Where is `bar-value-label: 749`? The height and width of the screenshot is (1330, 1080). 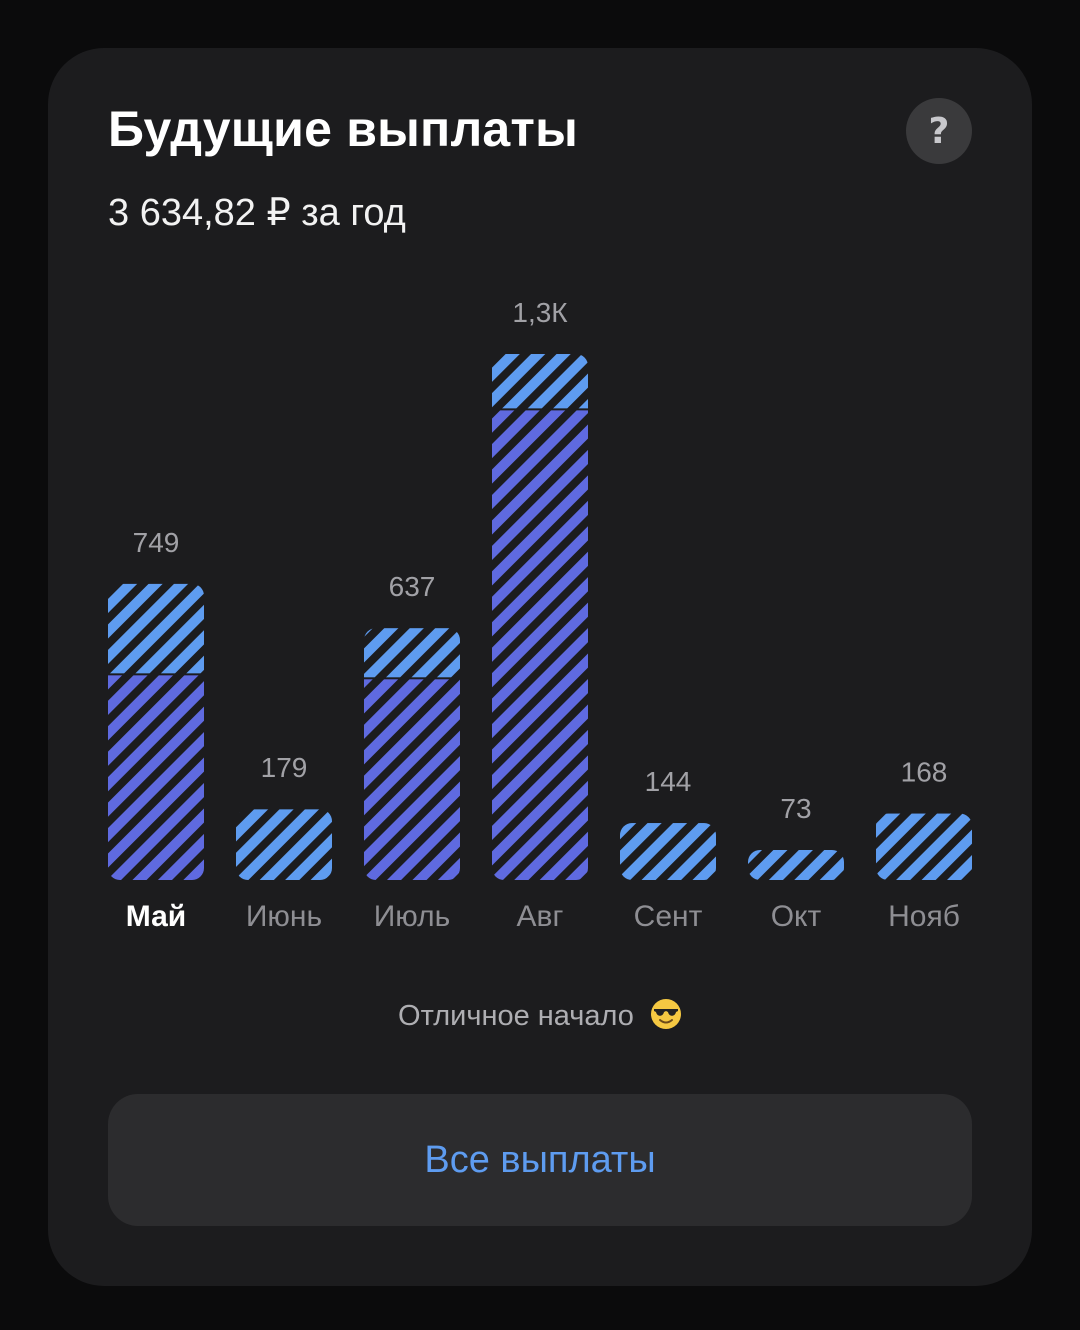 bar-value-label: 749 is located at coordinates (156, 542).